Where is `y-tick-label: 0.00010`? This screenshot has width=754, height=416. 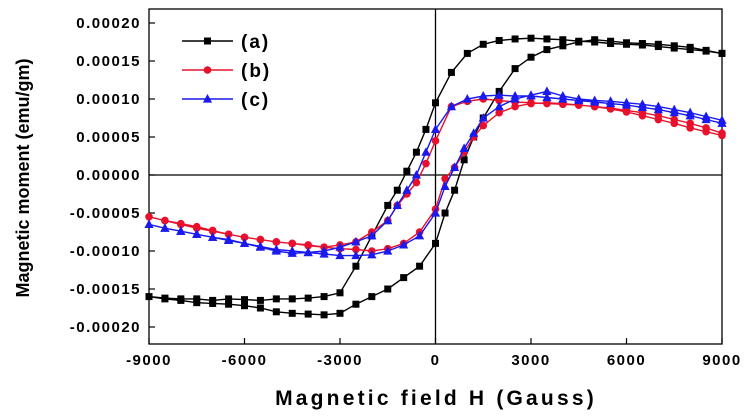 y-tick-label: 0.00010 is located at coordinates (108, 99).